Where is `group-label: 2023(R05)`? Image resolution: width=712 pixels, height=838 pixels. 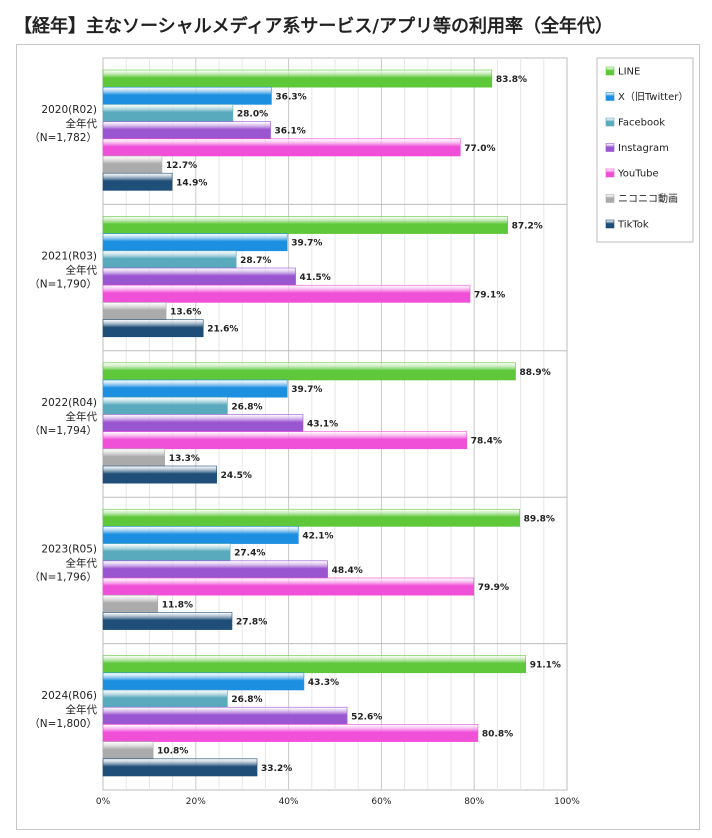
group-label: 2023(R05) is located at coordinates (69, 549).